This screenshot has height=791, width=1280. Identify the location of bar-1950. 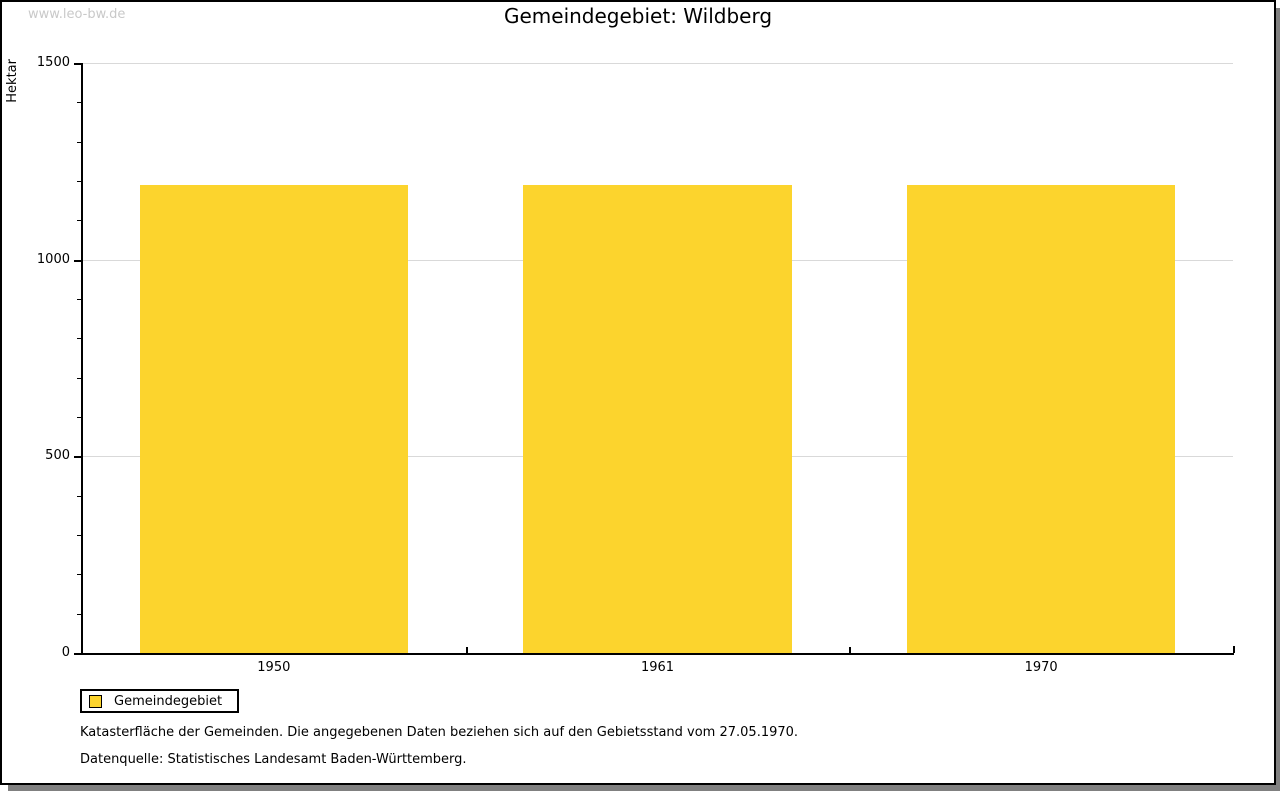
(274, 418).